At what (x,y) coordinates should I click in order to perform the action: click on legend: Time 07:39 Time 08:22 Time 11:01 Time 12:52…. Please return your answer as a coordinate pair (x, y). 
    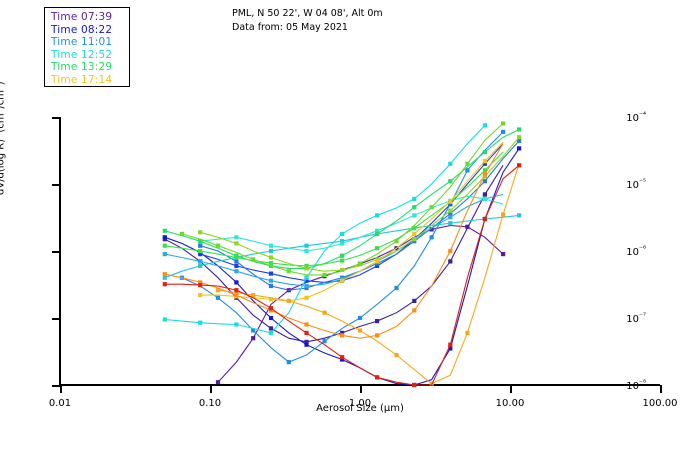
    Looking at the image, I should click on (87, 47).